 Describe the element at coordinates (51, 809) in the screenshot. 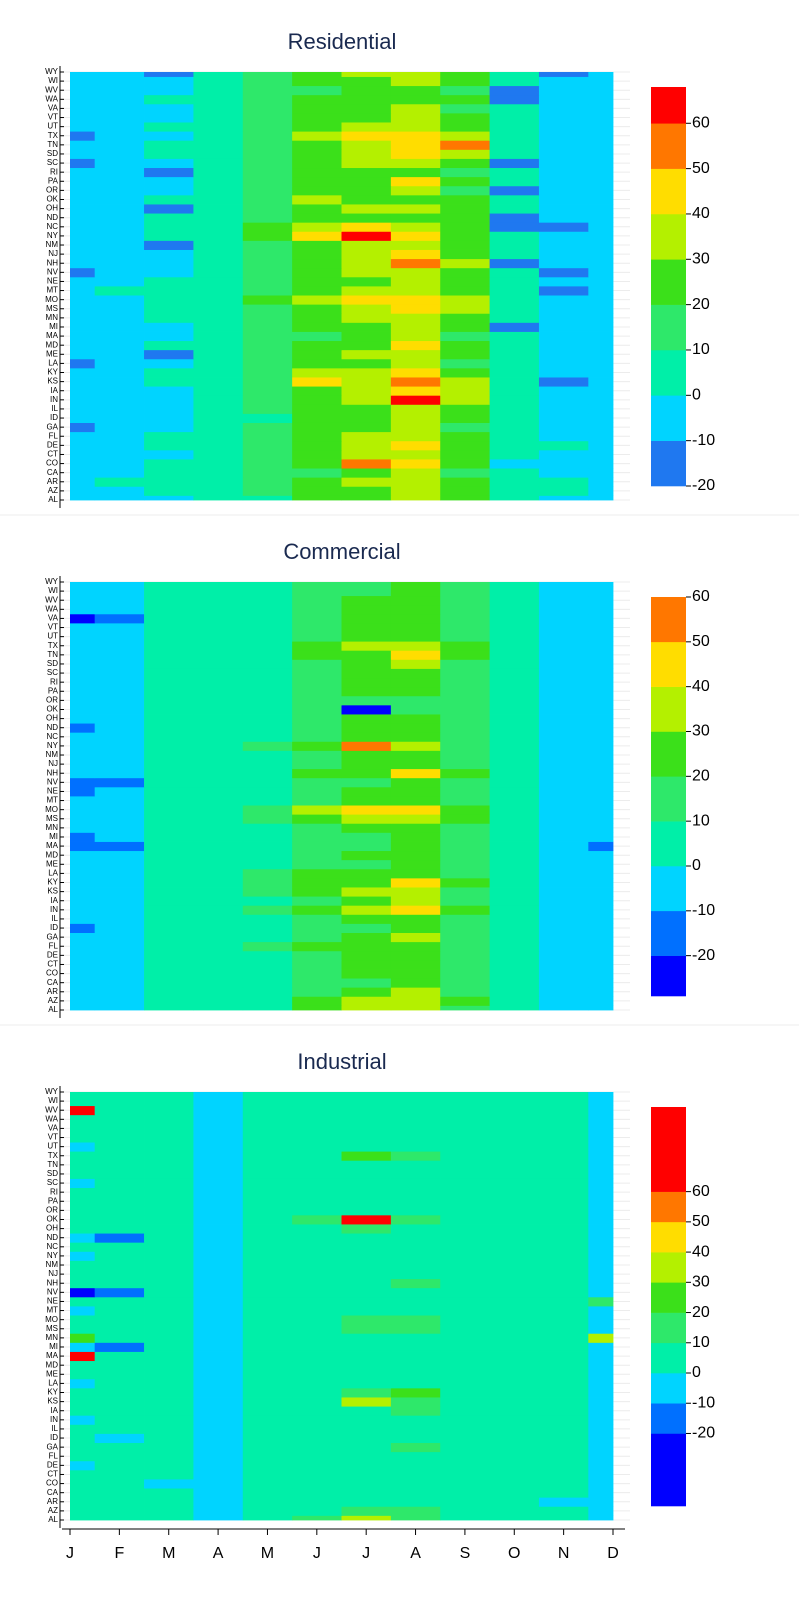

I see `y-tick-label: MO` at that location.